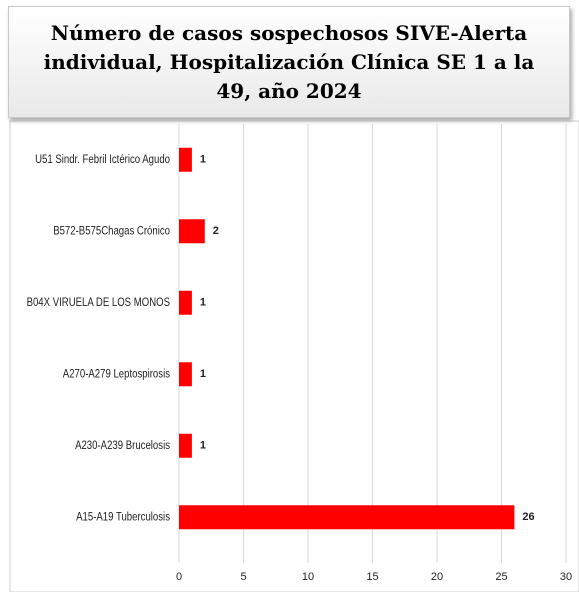 The image size is (579, 592). Describe the element at coordinates (98, 302) in the screenshot. I see `y-tick-label: B04X VIRUELA DE LOS MONOS` at that location.